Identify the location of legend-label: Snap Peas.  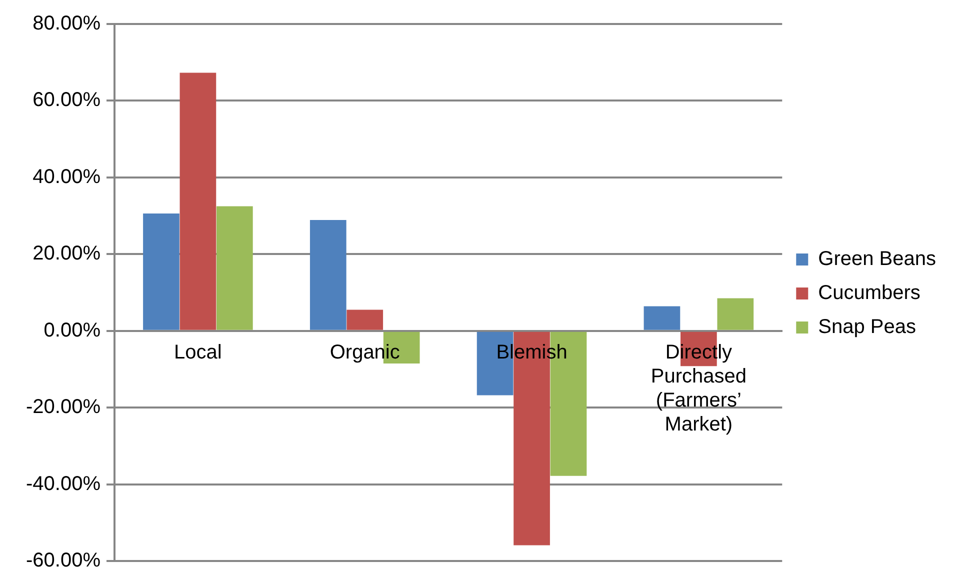
(867, 327).